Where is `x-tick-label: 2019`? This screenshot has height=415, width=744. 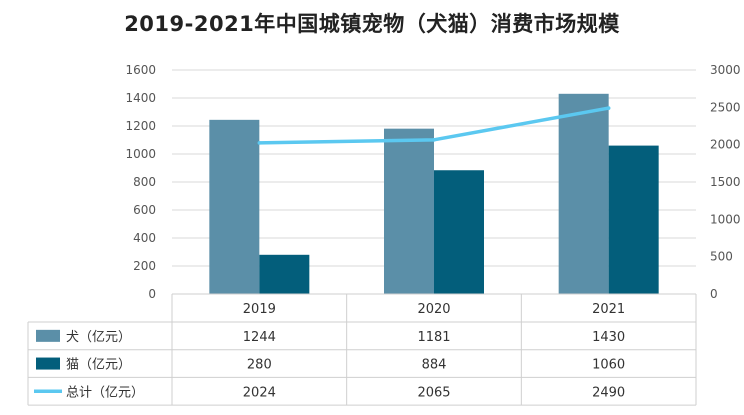
x-tick-label: 2019 is located at coordinates (259, 309).